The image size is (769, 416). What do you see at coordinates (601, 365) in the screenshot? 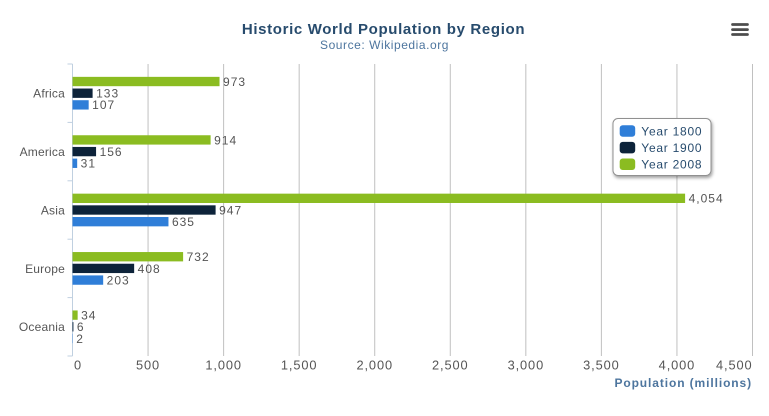
I see `svg-text: 3,500` at bounding box center [601, 365].